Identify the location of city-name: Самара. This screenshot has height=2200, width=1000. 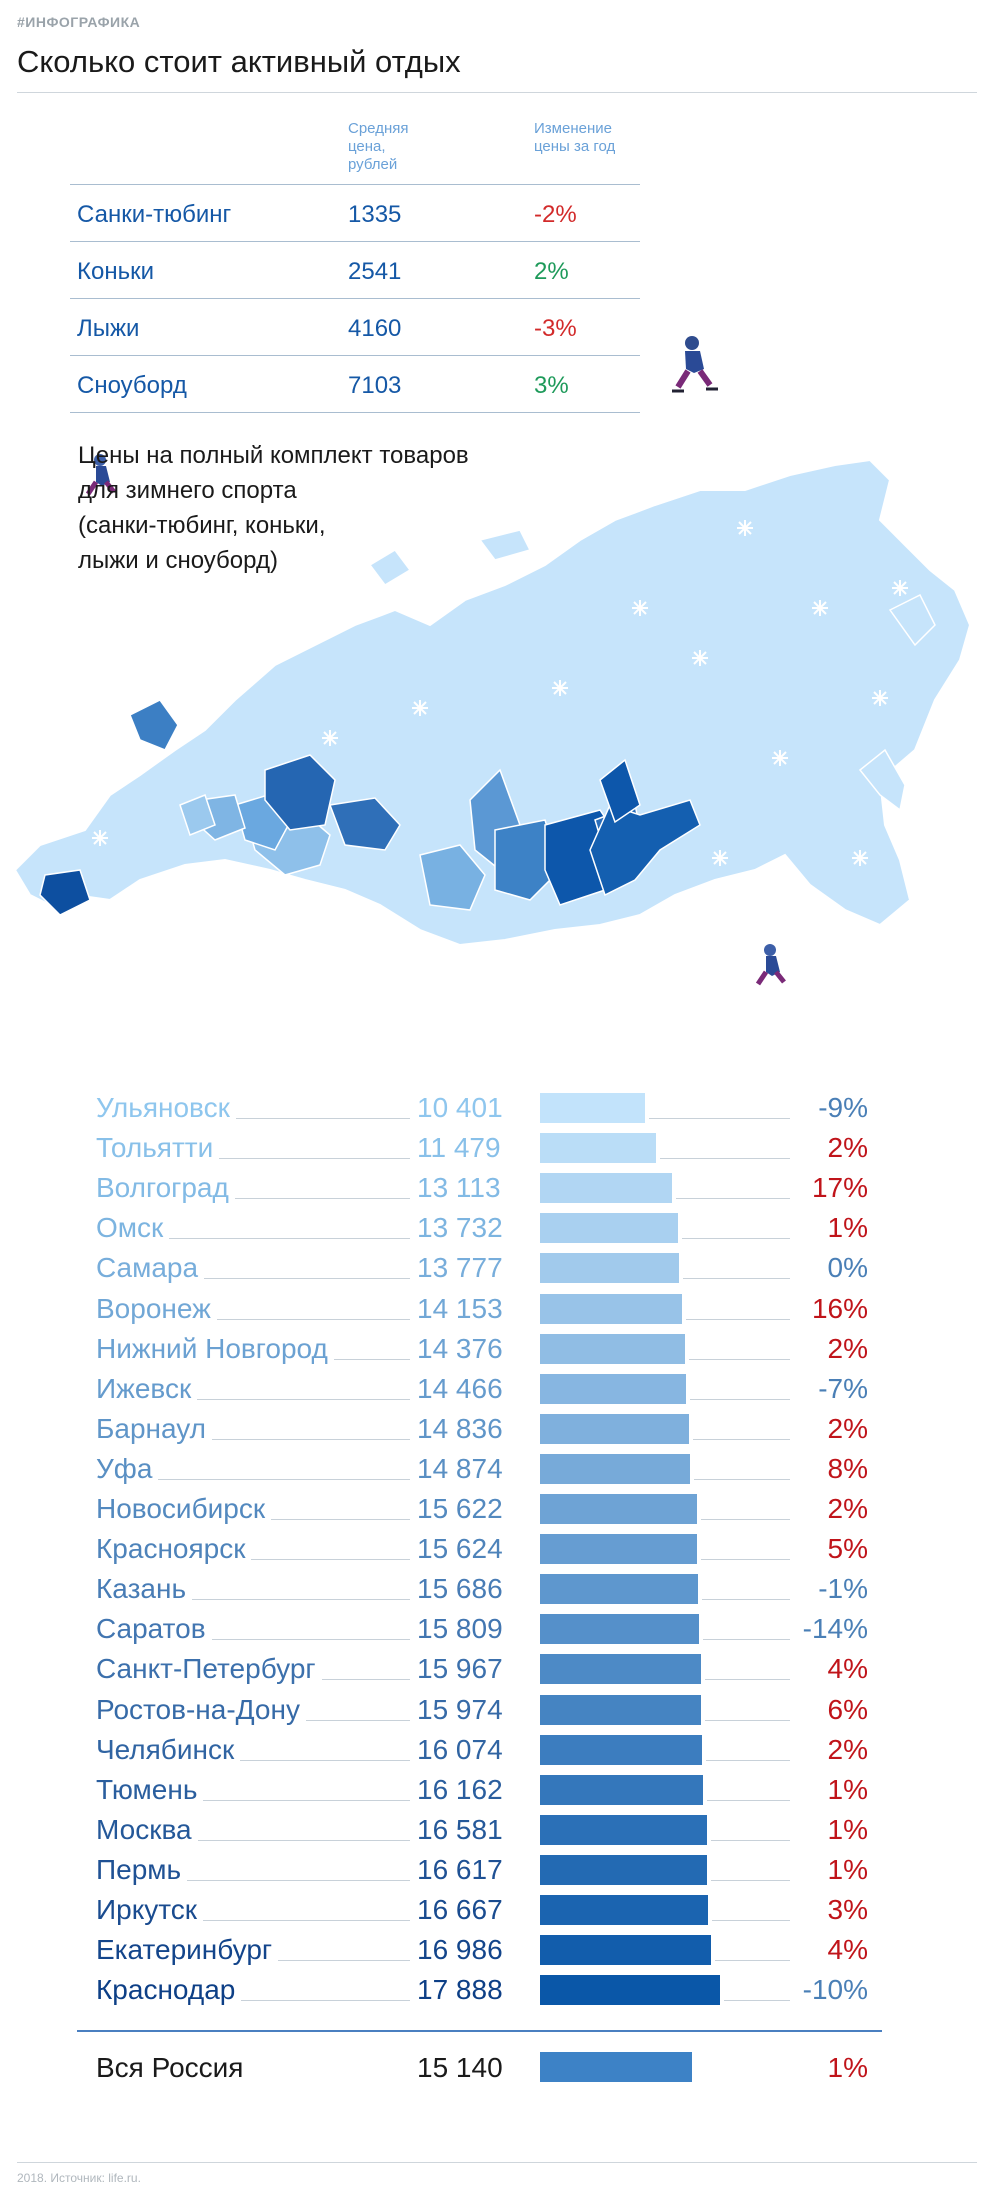
(147, 1268).